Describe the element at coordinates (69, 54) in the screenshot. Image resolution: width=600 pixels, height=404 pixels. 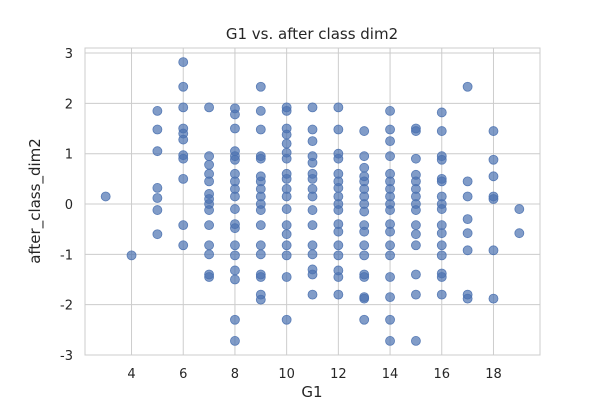
I see `y-tick-label: 3` at that location.